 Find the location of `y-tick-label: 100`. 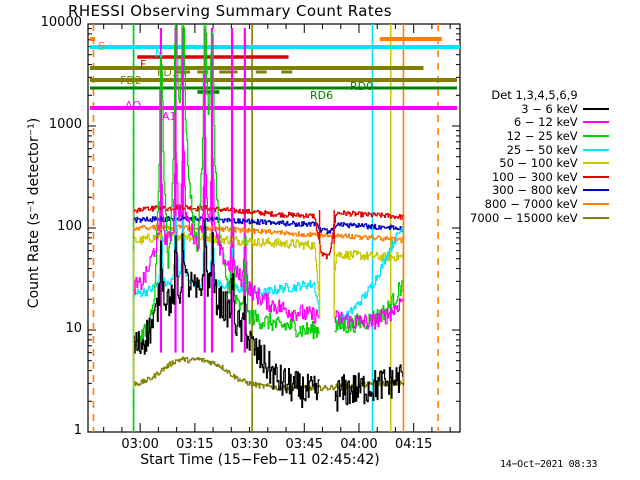

y-tick-label: 100 is located at coordinates (69, 226).